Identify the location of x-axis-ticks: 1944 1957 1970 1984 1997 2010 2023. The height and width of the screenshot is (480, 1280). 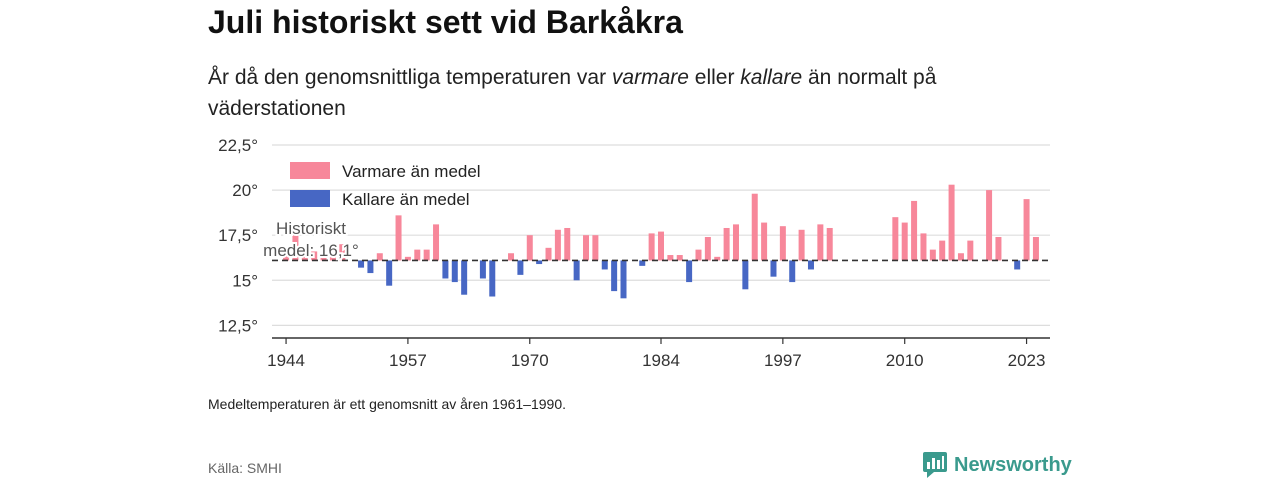
(656, 354).